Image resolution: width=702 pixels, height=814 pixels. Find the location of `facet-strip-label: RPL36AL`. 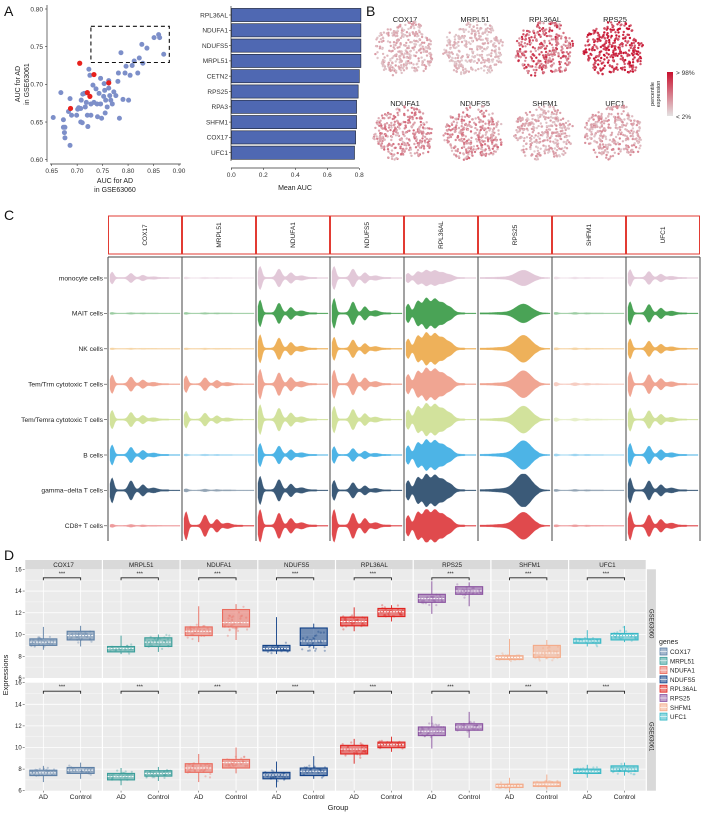

facet-strip-label: RPL36AL is located at coordinates (374, 565).